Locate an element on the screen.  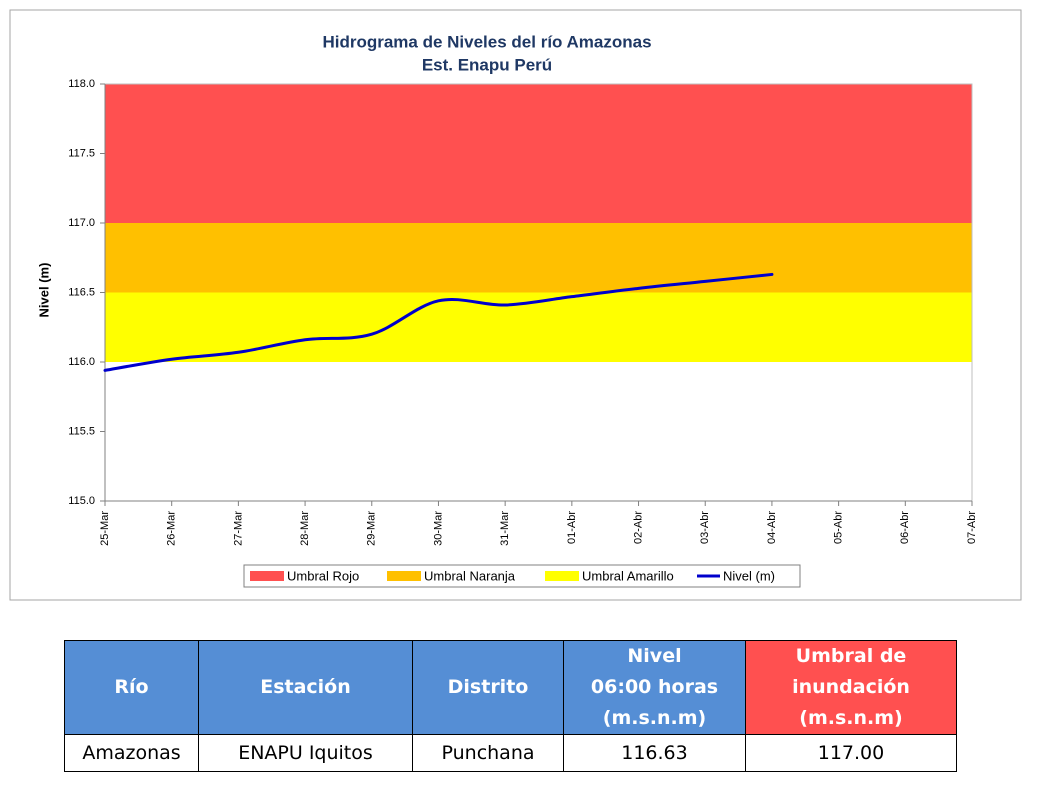
x-tick-label: 03-Abr is located at coordinates (705, 527).